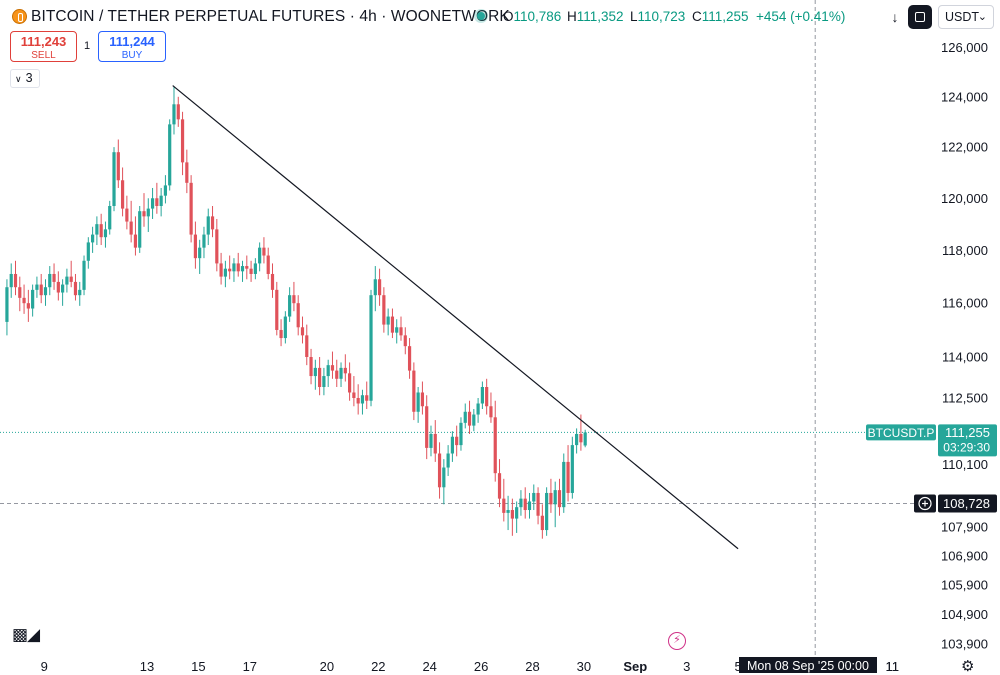  I want to click on x-tick-label: 30, so click(584, 666).